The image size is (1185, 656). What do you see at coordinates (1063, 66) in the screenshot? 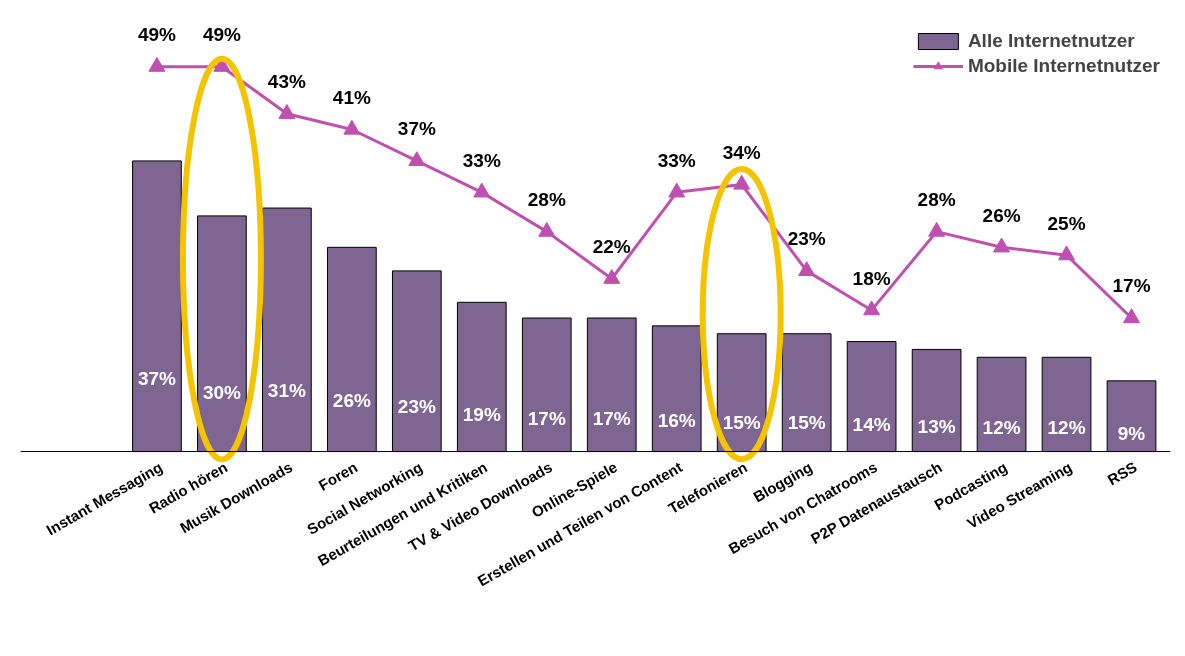
I see `legend-label: Mobile Internetnutzer` at bounding box center [1063, 66].